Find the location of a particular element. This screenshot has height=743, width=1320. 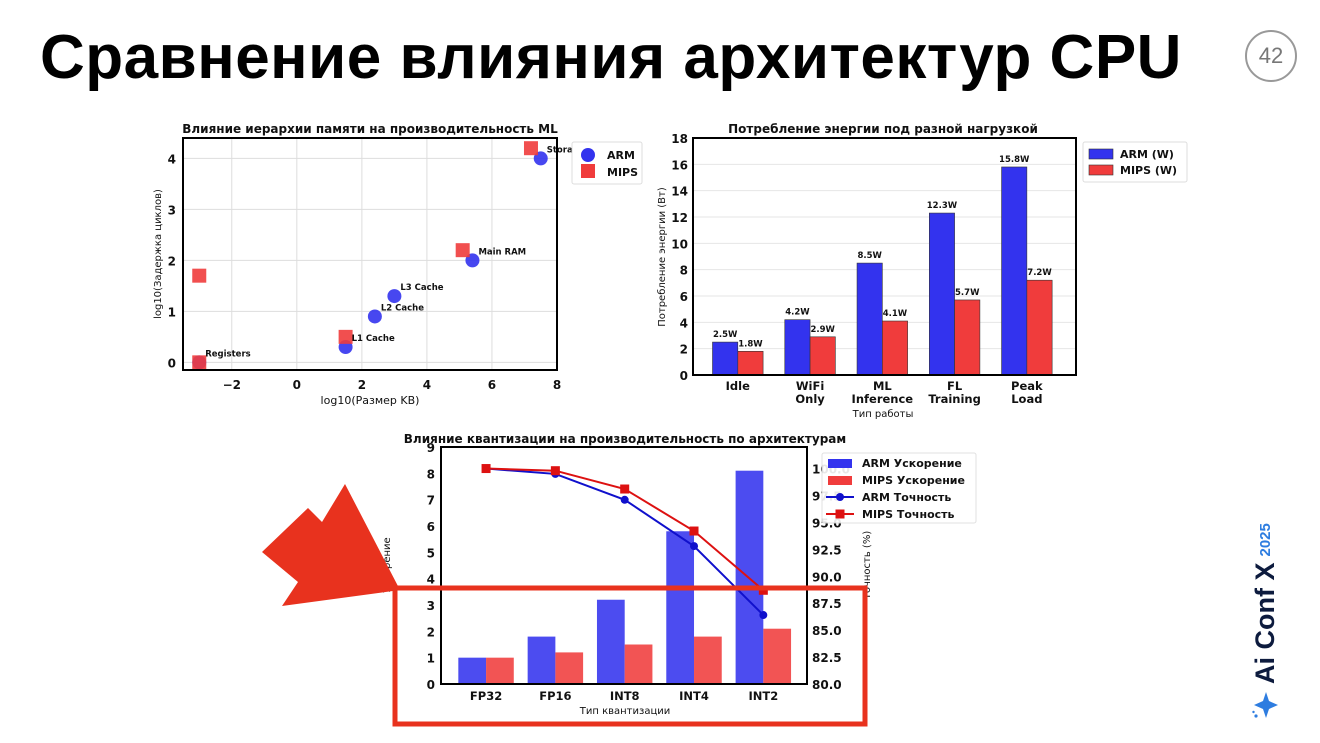

chart3-legend-arm-bar-swatch is located at coordinates (840, 463).